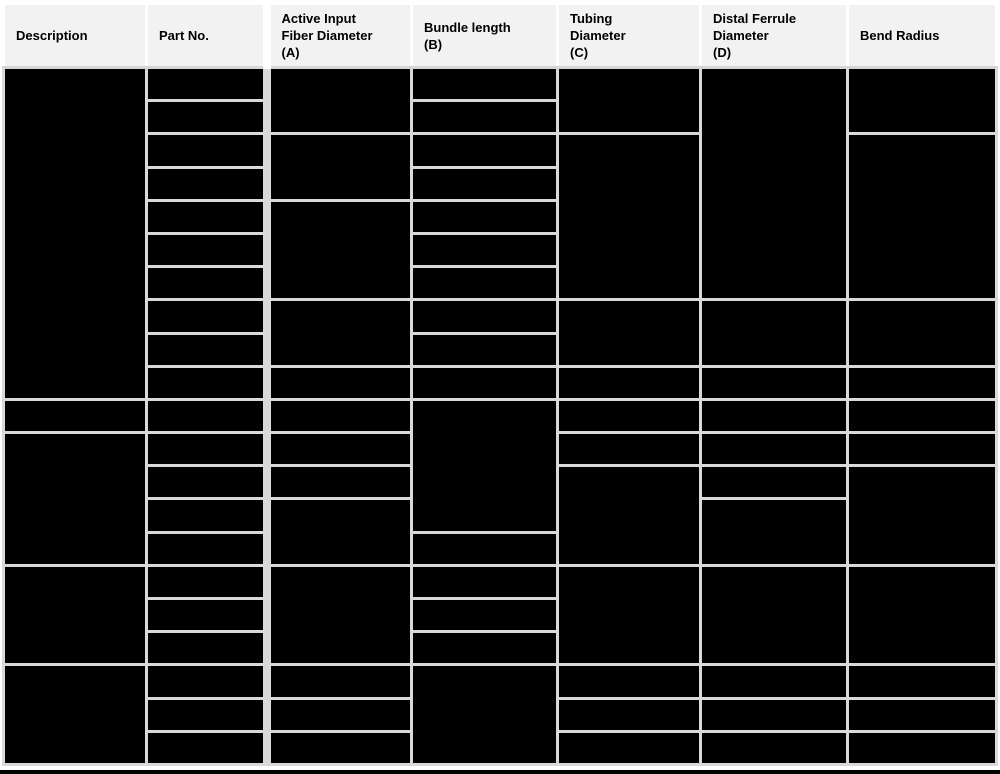 Image resolution: width=1000 pixels, height=774 pixels. What do you see at coordinates (484, 35) in the screenshot?
I see `col-header-bundle-length: Bundle length (B)` at bounding box center [484, 35].